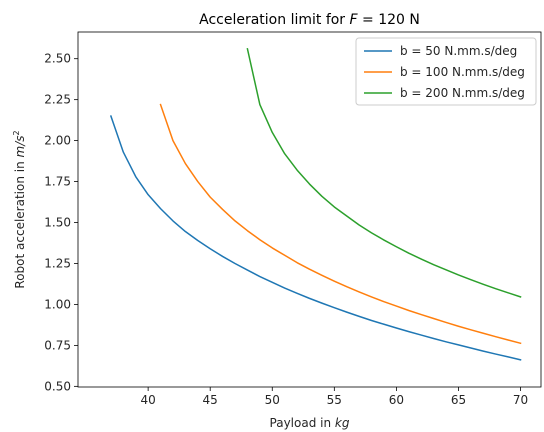 The image size is (544, 432). What do you see at coordinates (354, 20) in the screenshot?
I see `chart-title-part: F` at bounding box center [354, 20].